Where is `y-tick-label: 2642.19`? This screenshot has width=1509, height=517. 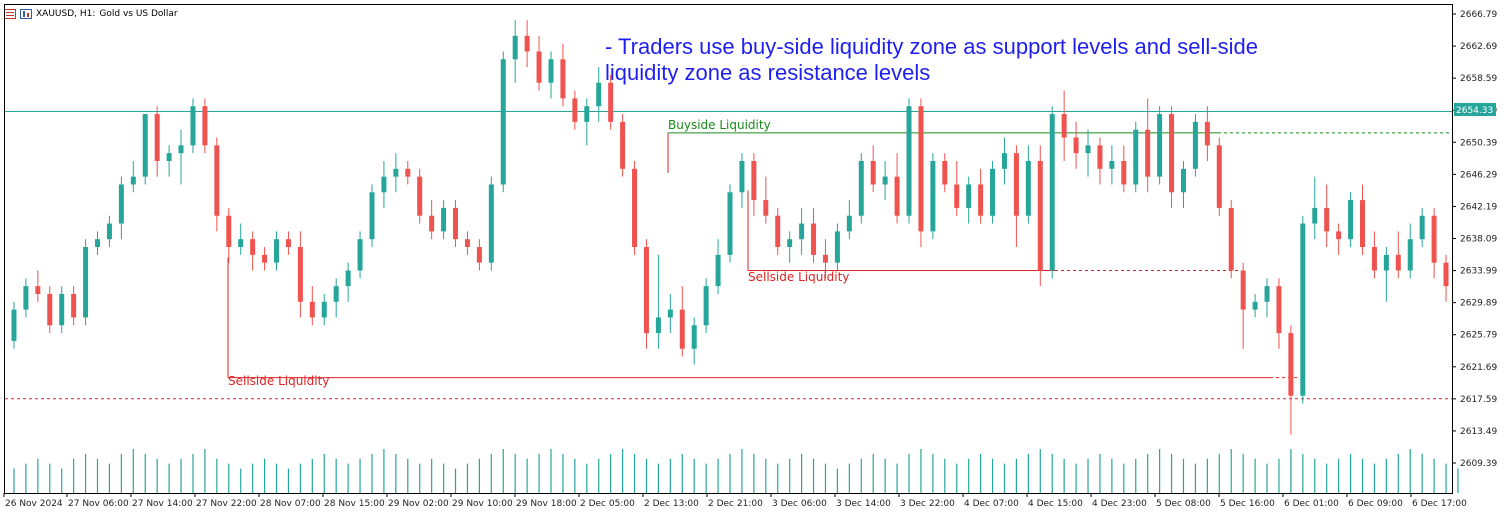 y-tick-label: 2642.19 is located at coordinates (1478, 207).